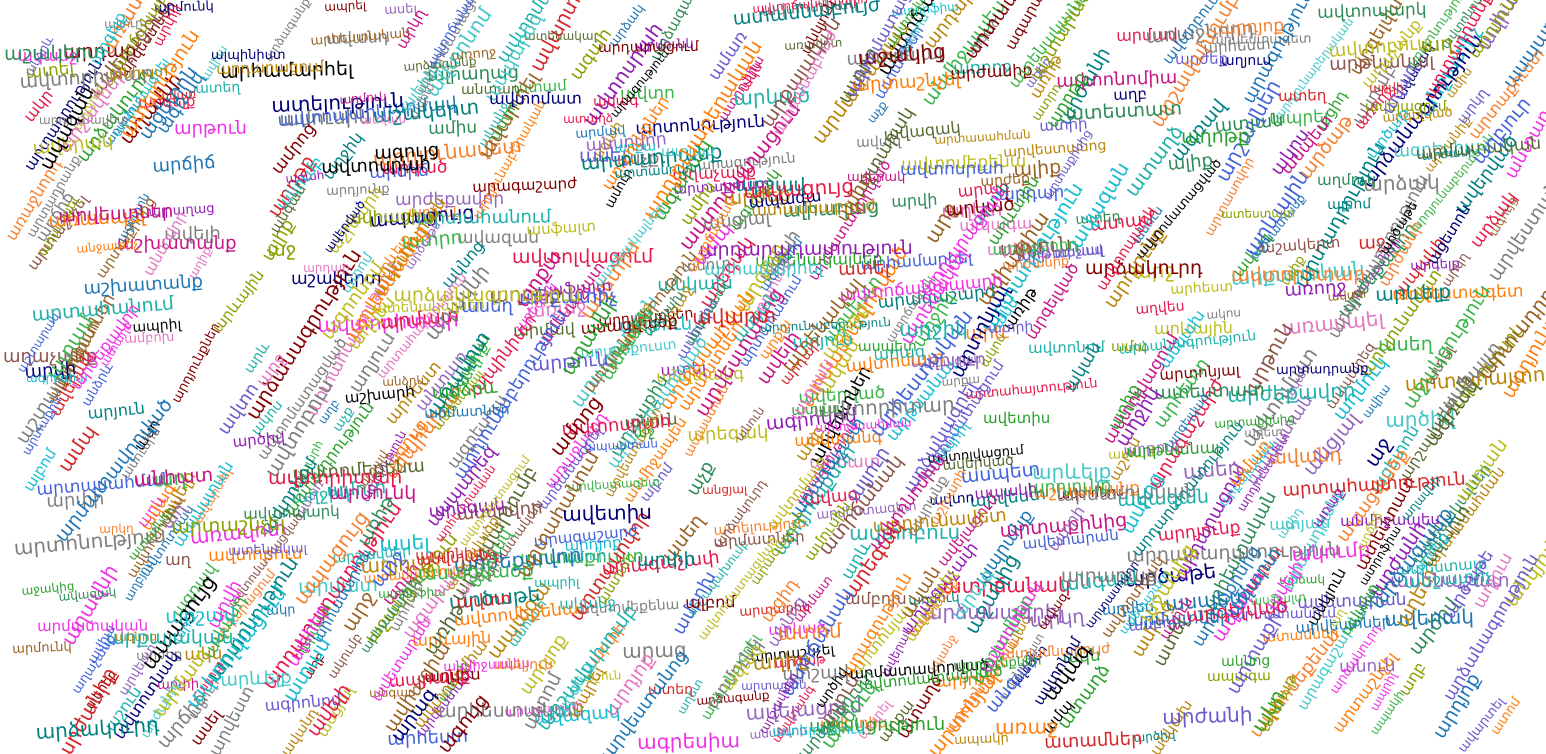 This screenshot has height=754, width=1546. Describe the element at coordinates (1224, 313) in the screenshot. I see `cloud-word: ակոս` at that location.